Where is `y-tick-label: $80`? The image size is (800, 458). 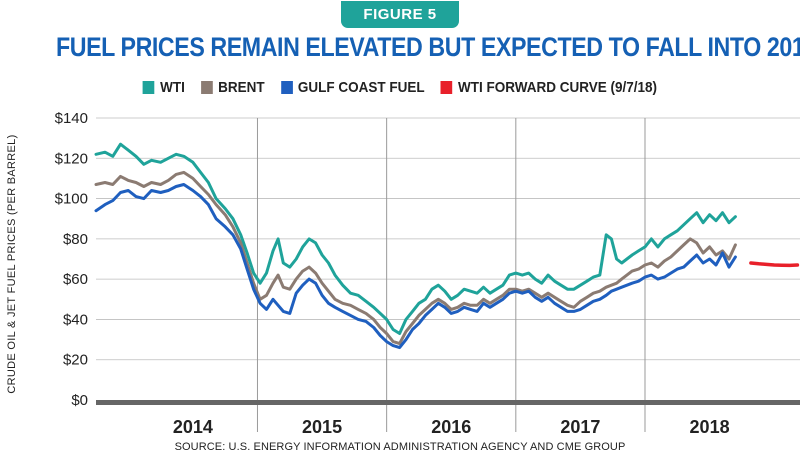 y-tick-label: $80 is located at coordinates (75, 239).